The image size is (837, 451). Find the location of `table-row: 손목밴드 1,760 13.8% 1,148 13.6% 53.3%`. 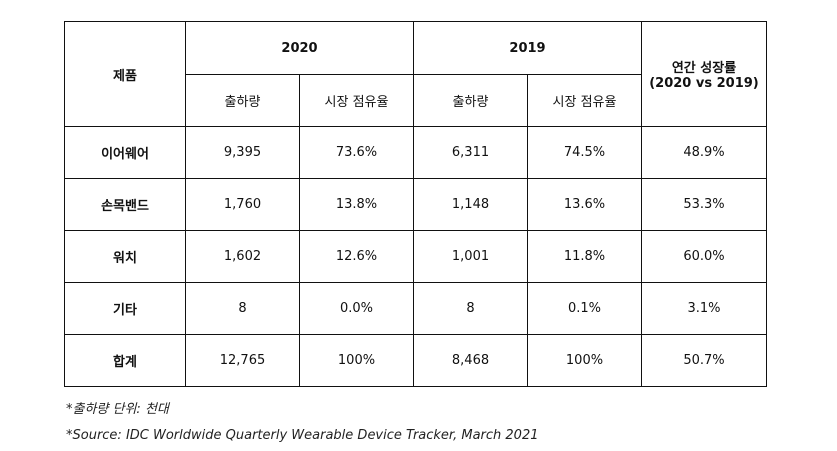

table-row: 손목밴드 1,760 13.8% 1,148 13.6% 53.3% is located at coordinates (415, 204).